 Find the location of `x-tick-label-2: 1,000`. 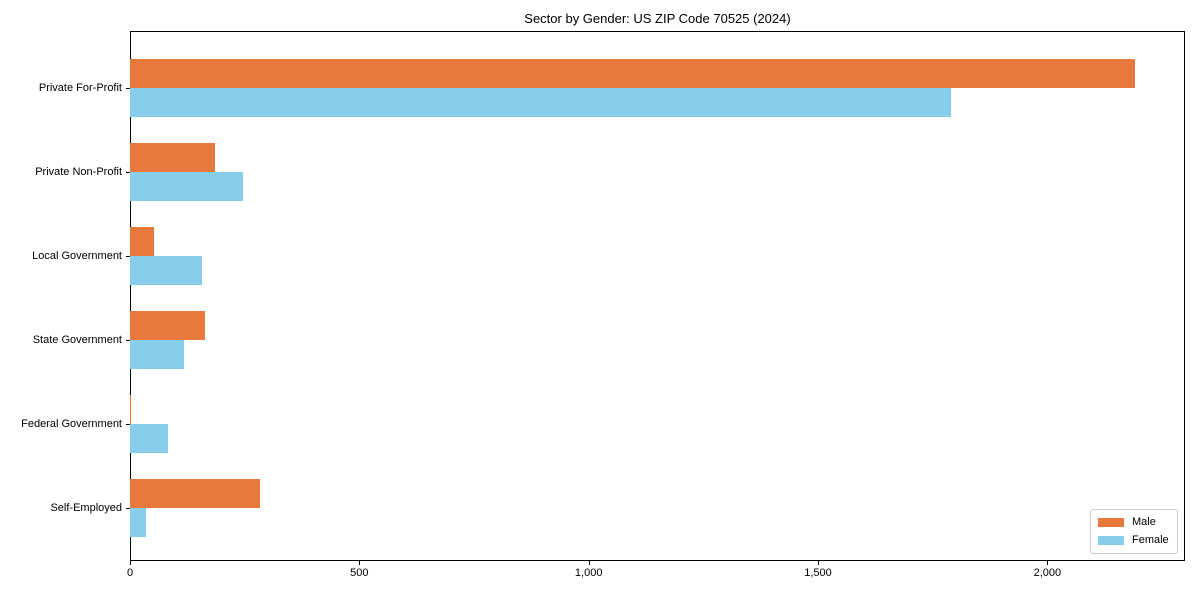

x-tick-label-2: 1,000 is located at coordinates (588, 573).